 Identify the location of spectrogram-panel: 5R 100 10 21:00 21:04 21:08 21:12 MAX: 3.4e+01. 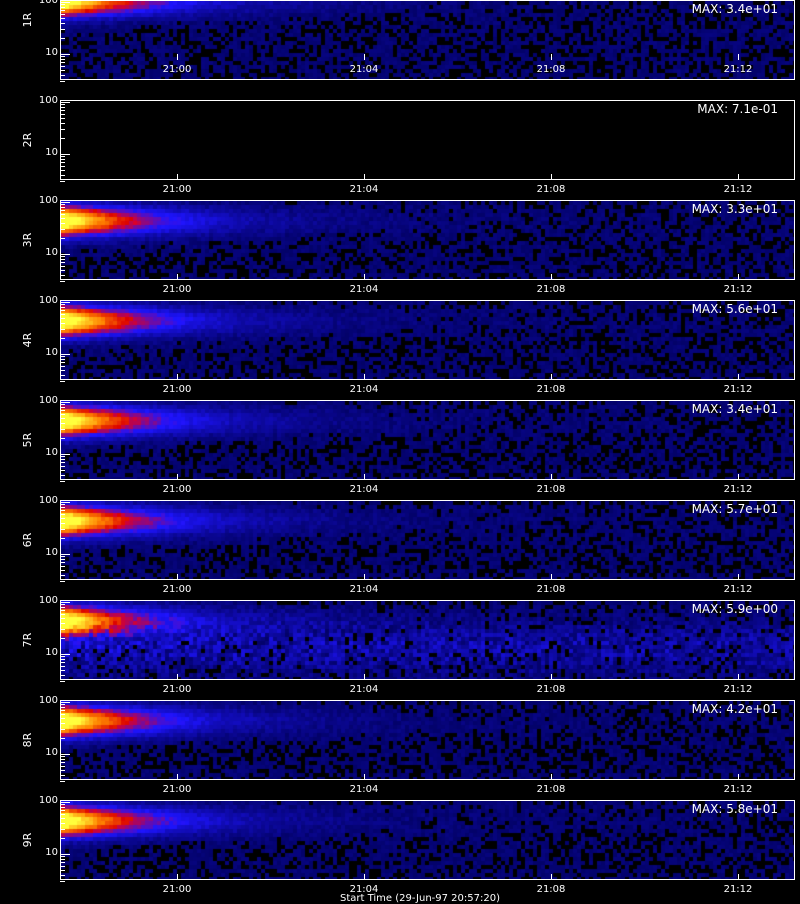
(400, 447).